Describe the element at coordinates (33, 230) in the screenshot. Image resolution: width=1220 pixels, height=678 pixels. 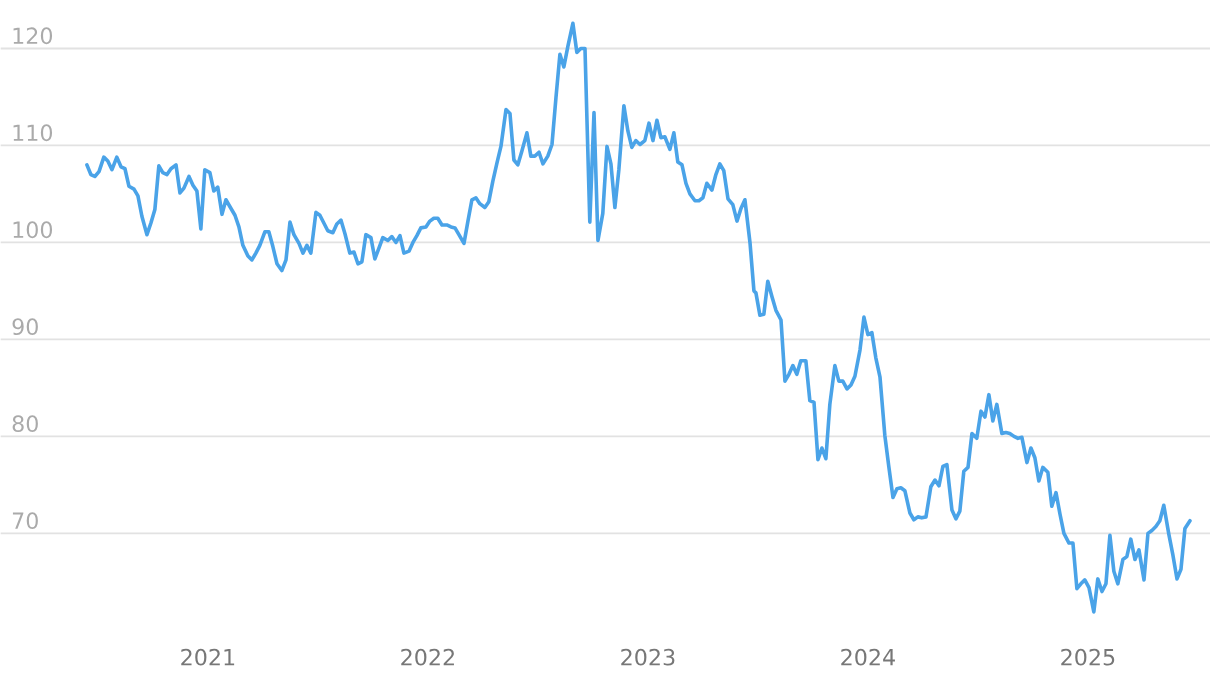
I see `y-tick-label: 100` at that location.